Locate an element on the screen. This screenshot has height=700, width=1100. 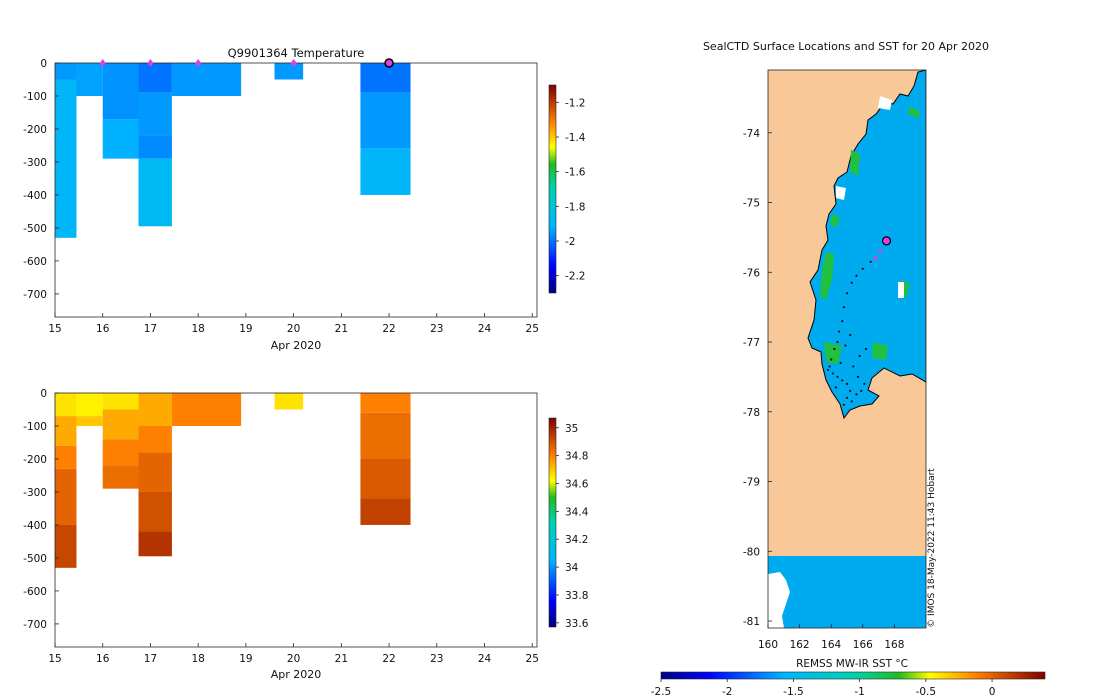
y-tick-label: -600 is located at coordinates (35, 262).